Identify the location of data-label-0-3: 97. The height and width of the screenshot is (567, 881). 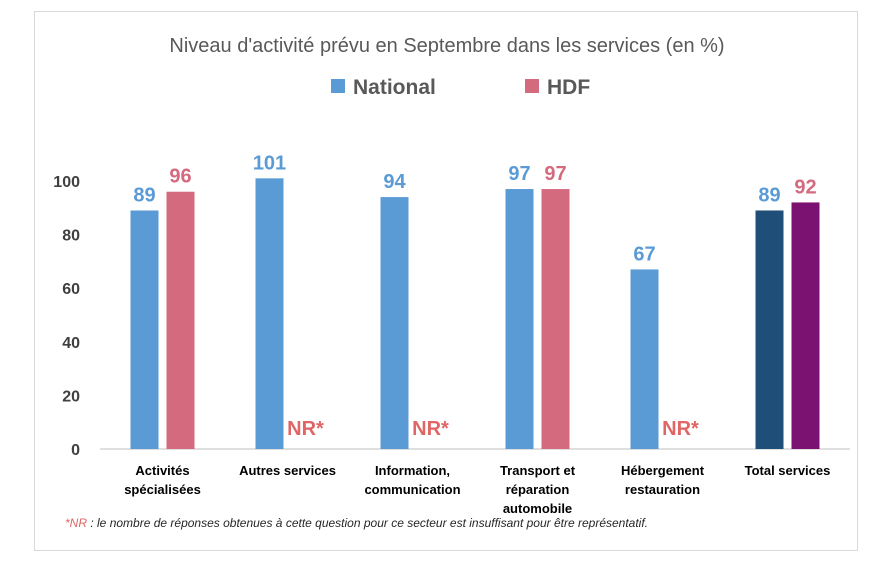
(519, 174).